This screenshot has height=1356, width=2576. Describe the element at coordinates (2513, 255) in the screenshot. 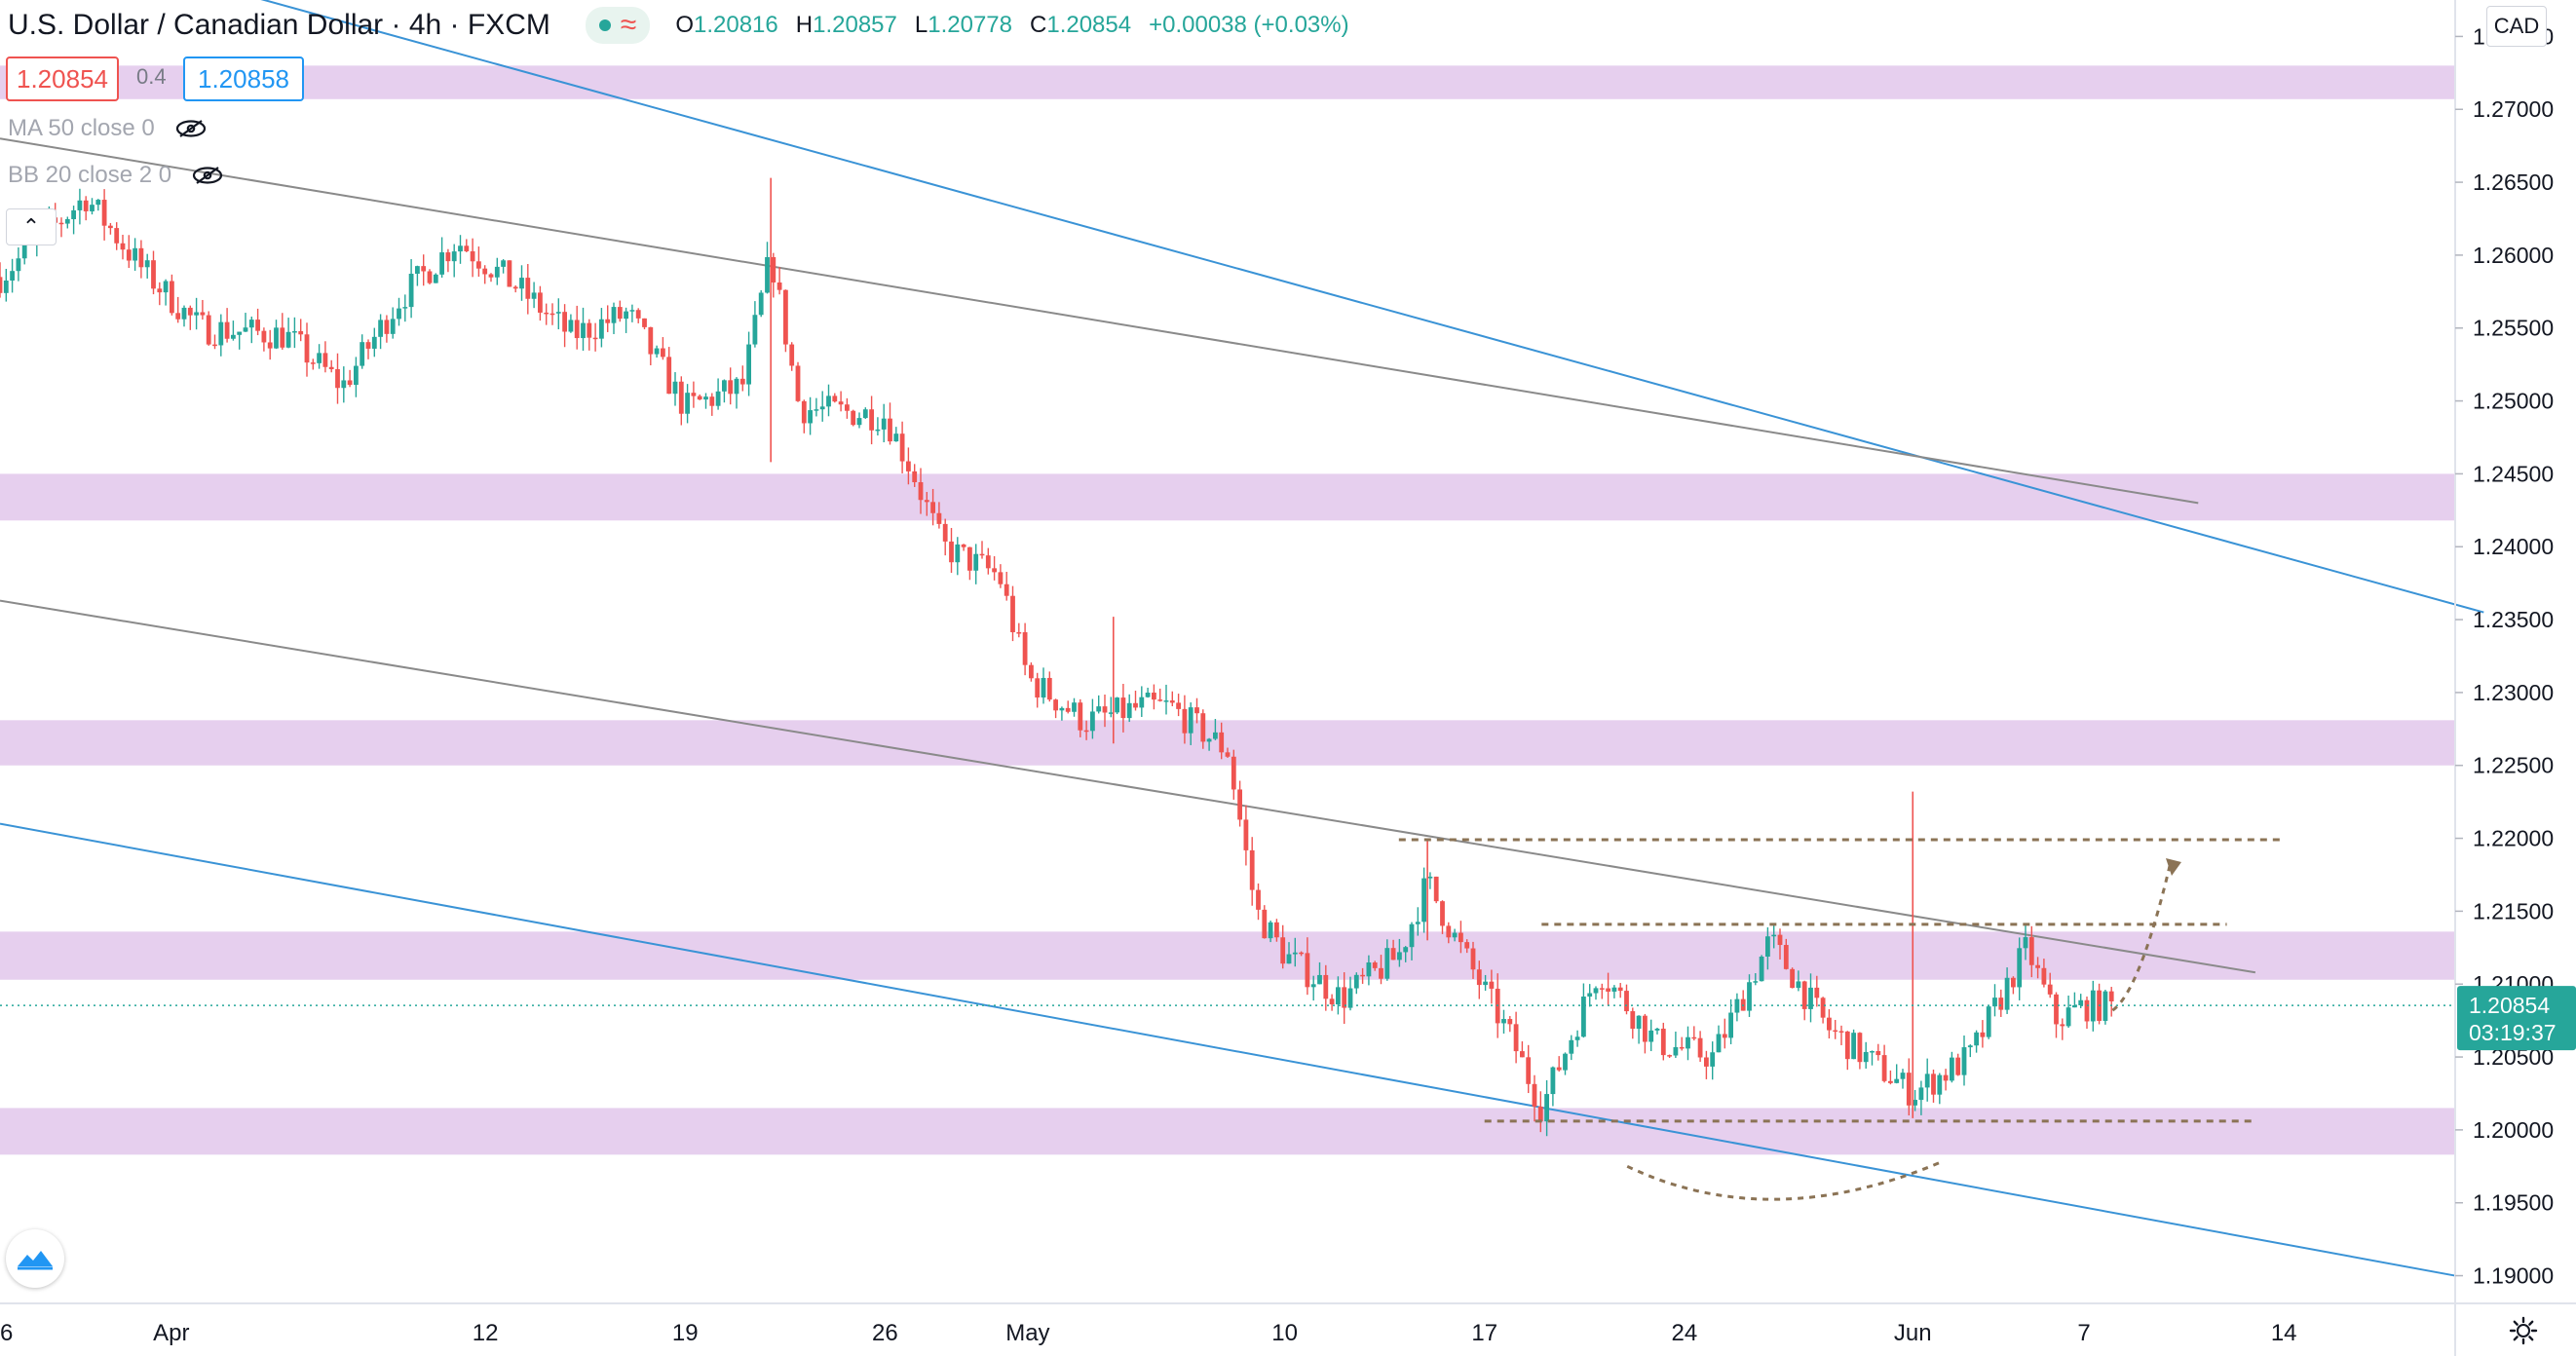

I see `price-tick-label: 1.26000` at that location.